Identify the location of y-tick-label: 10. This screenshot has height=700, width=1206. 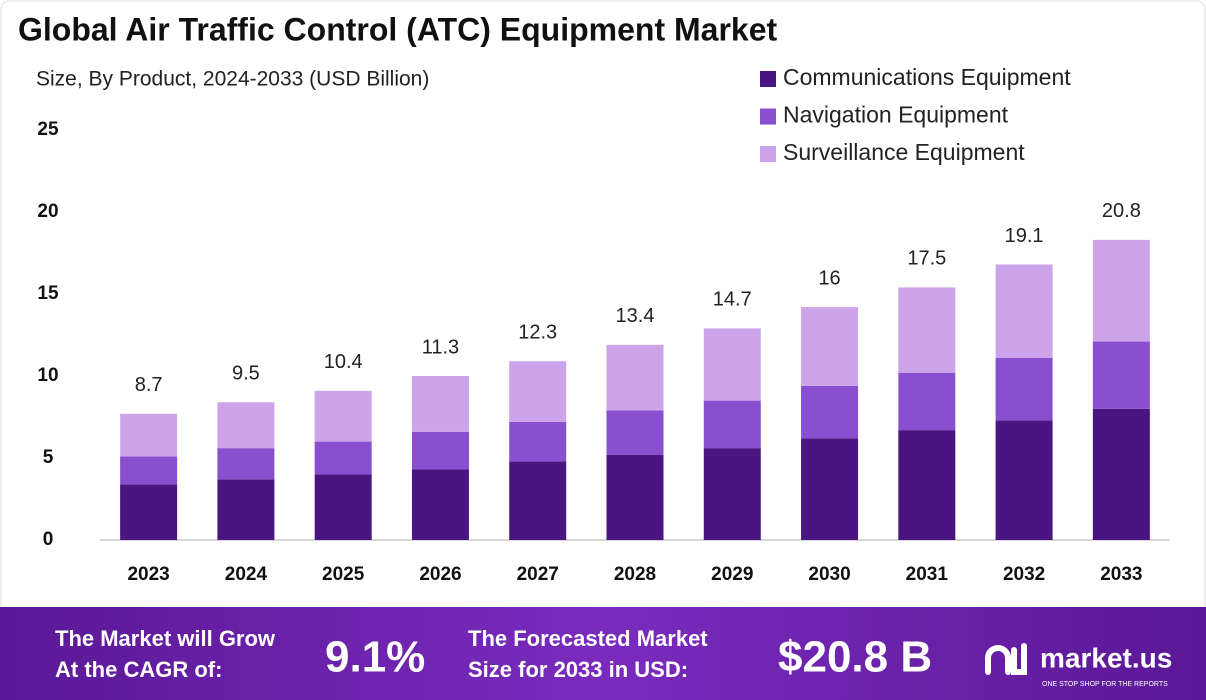
(47, 375).